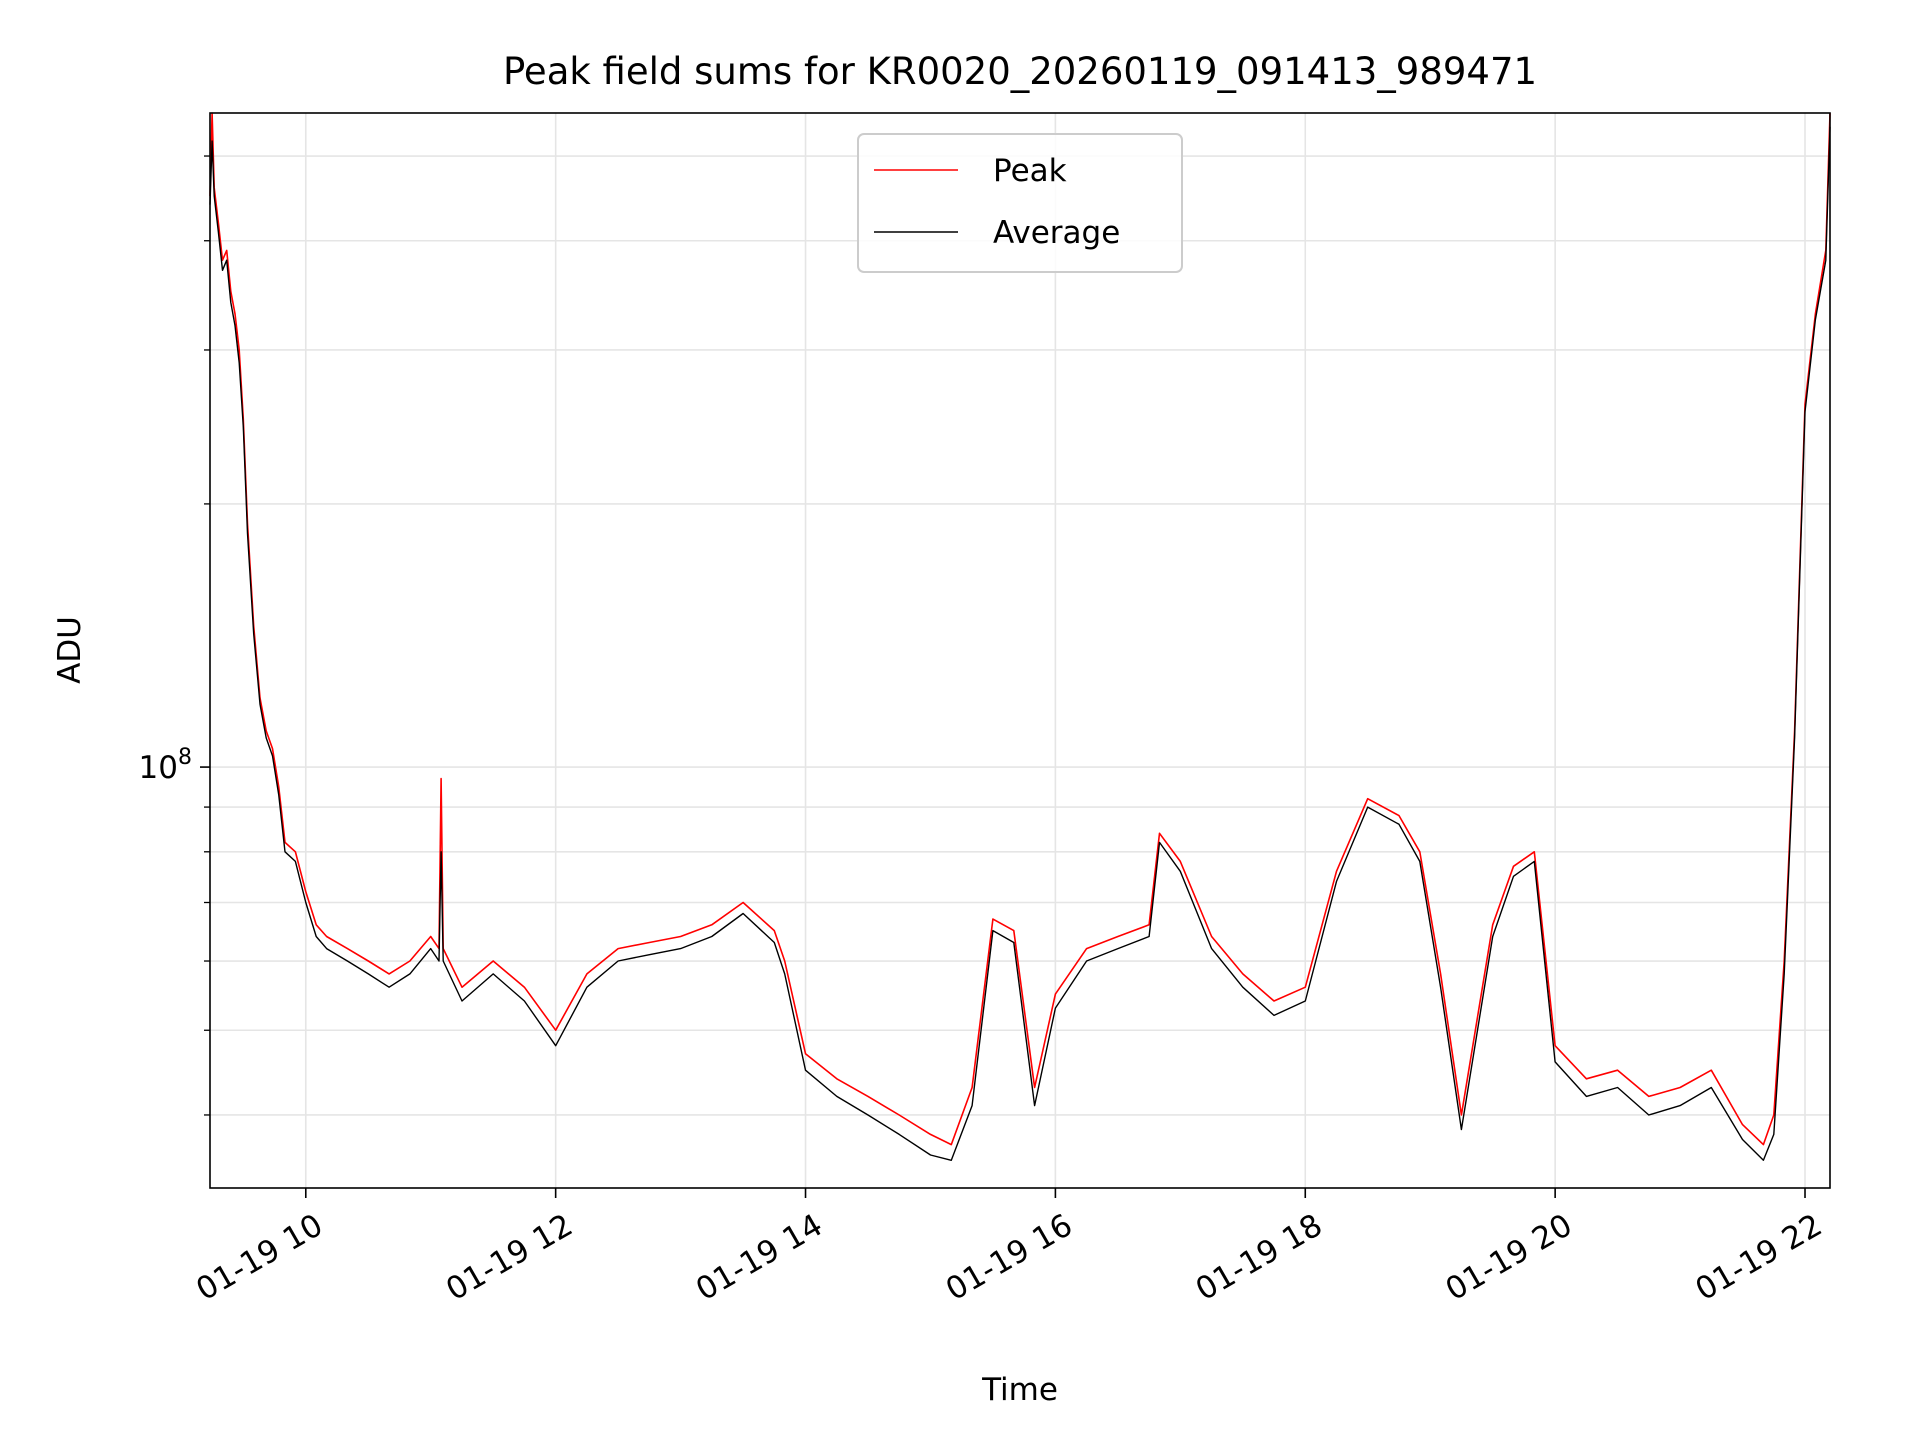  What do you see at coordinates (1056, 233) in the screenshot?
I see `legend-label-average: Average` at bounding box center [1056, 233].